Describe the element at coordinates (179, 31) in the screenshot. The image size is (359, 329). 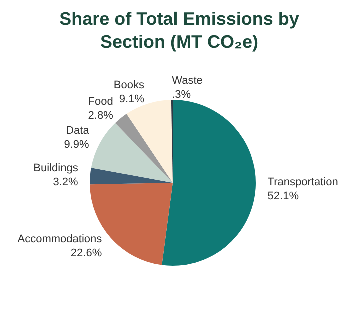
I see `chart-title: Share of Total Emissions by Section (MT CO₂e)` at that location.